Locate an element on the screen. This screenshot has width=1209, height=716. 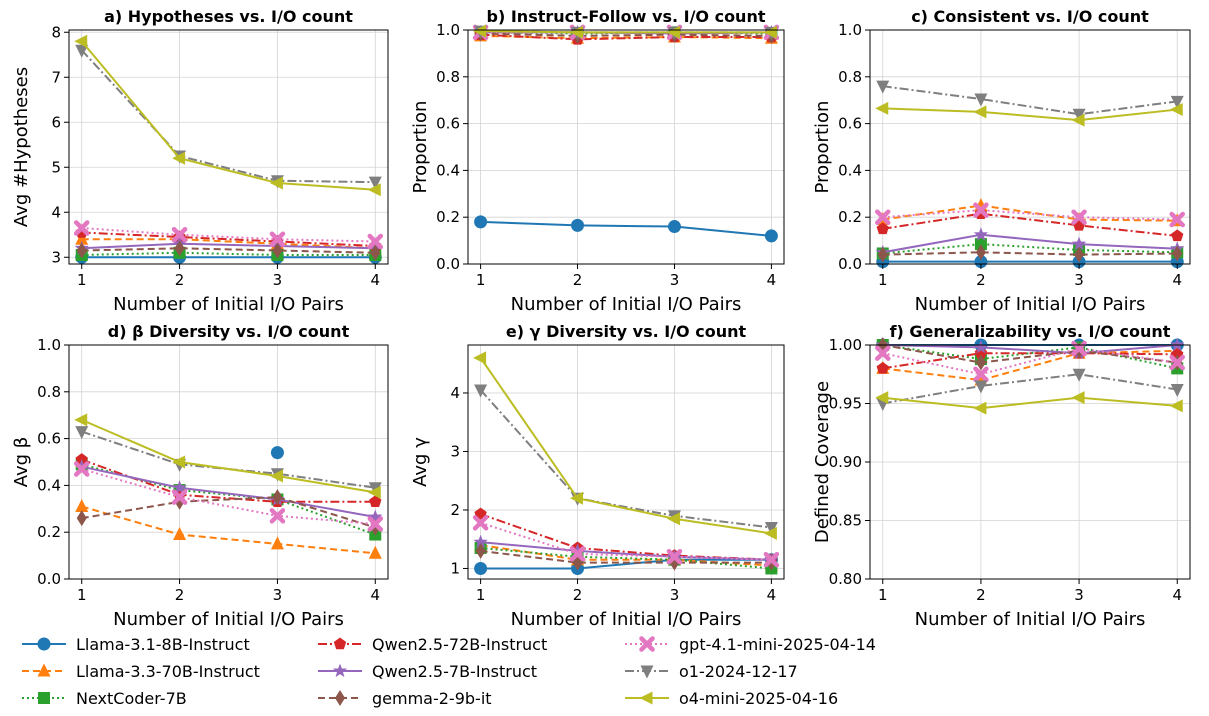
y-tick-label: 0.85 is located at coordinates (845, 521).